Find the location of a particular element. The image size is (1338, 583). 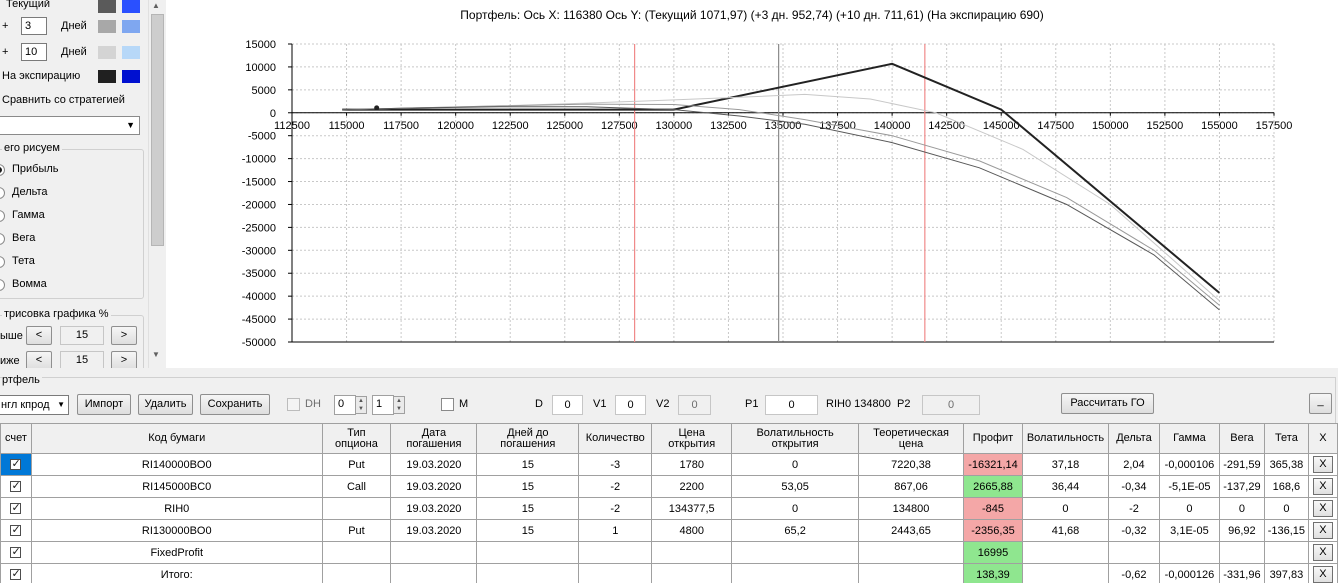

days1-color-gray is located at coordinates (107, 26).